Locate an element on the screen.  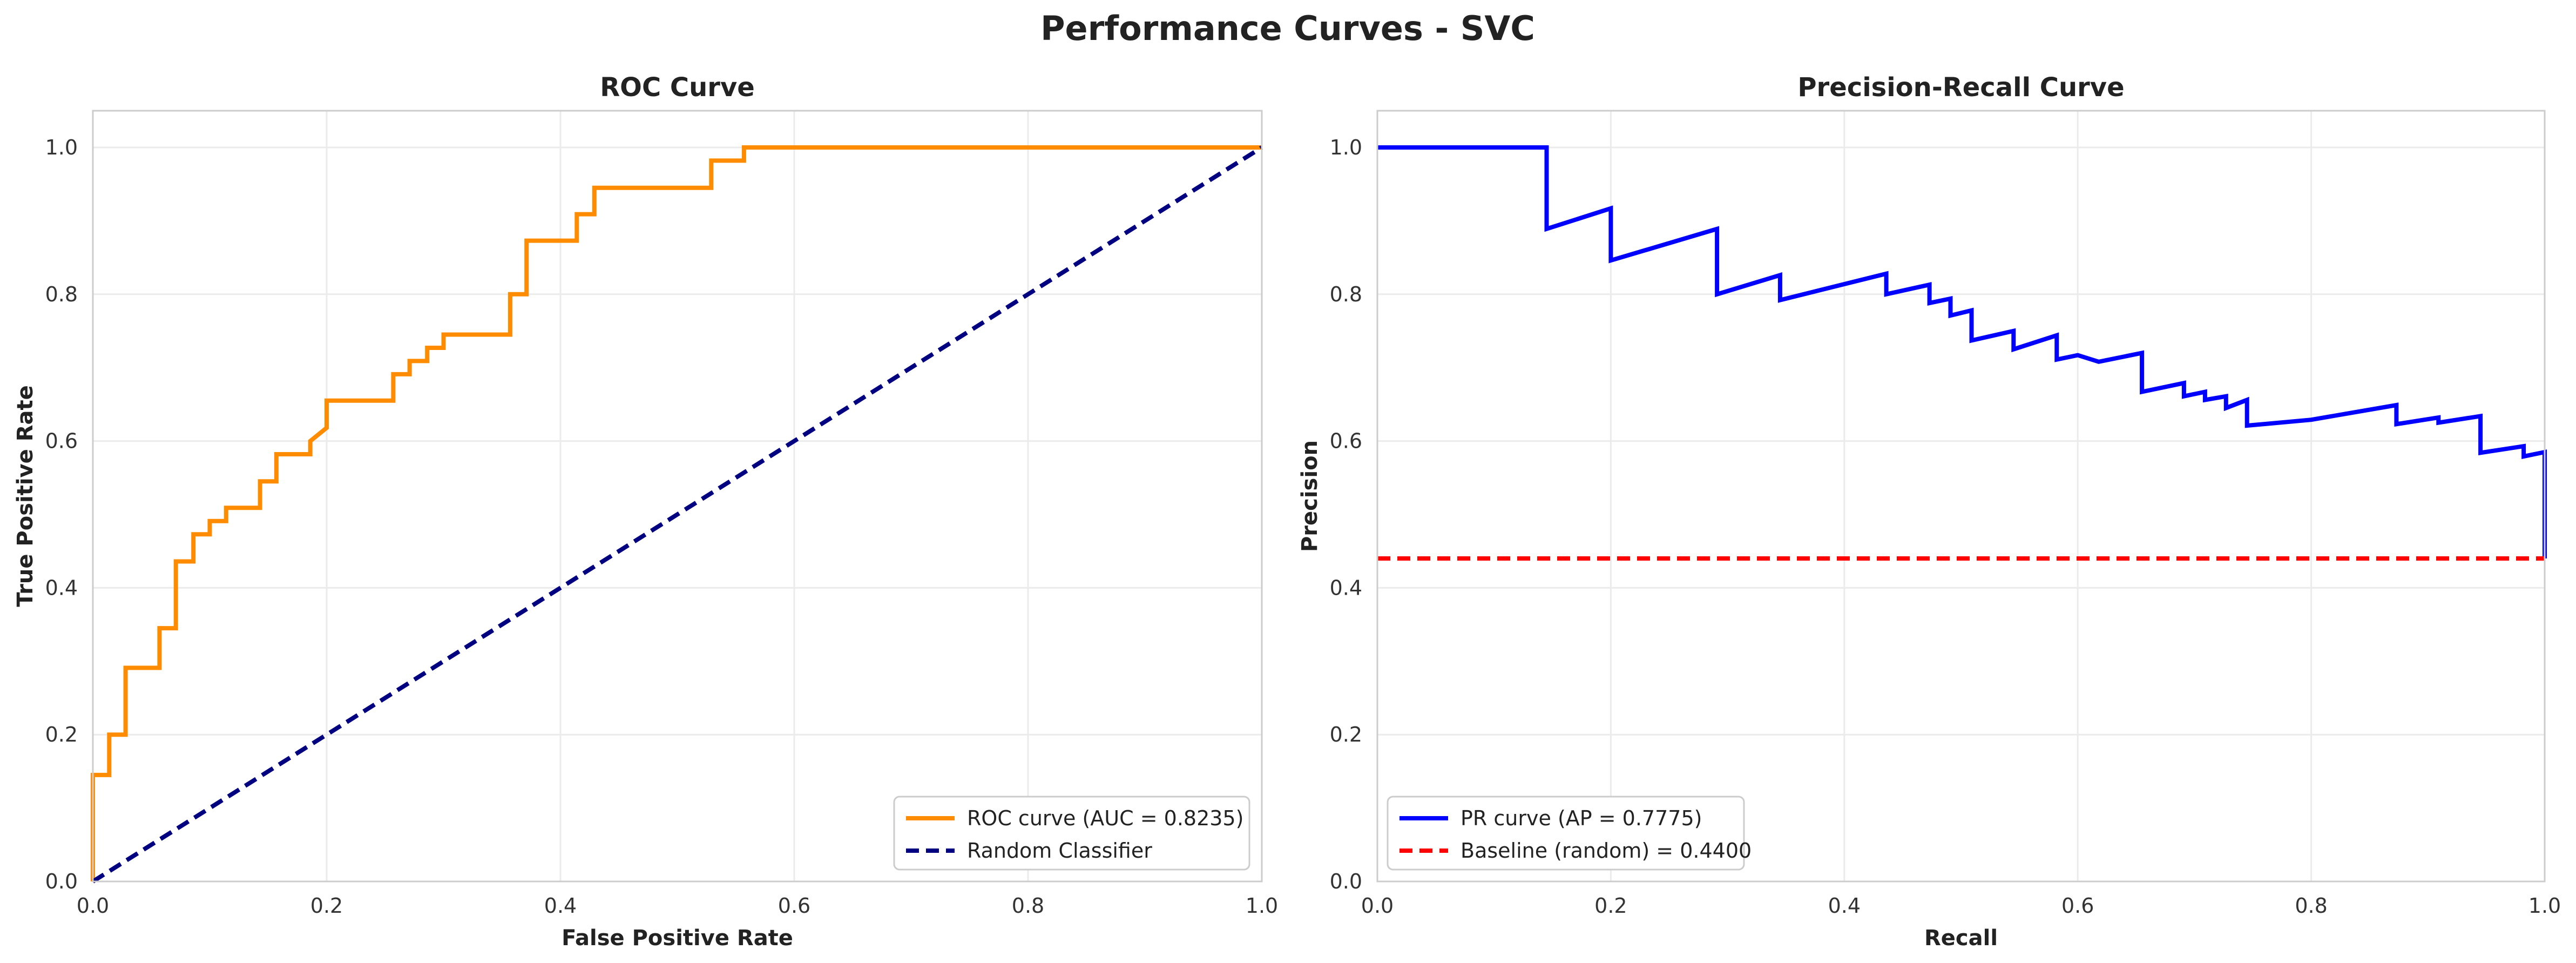
pr-ytick-label-0: 0.0 is located at coordinates (1346, 881).